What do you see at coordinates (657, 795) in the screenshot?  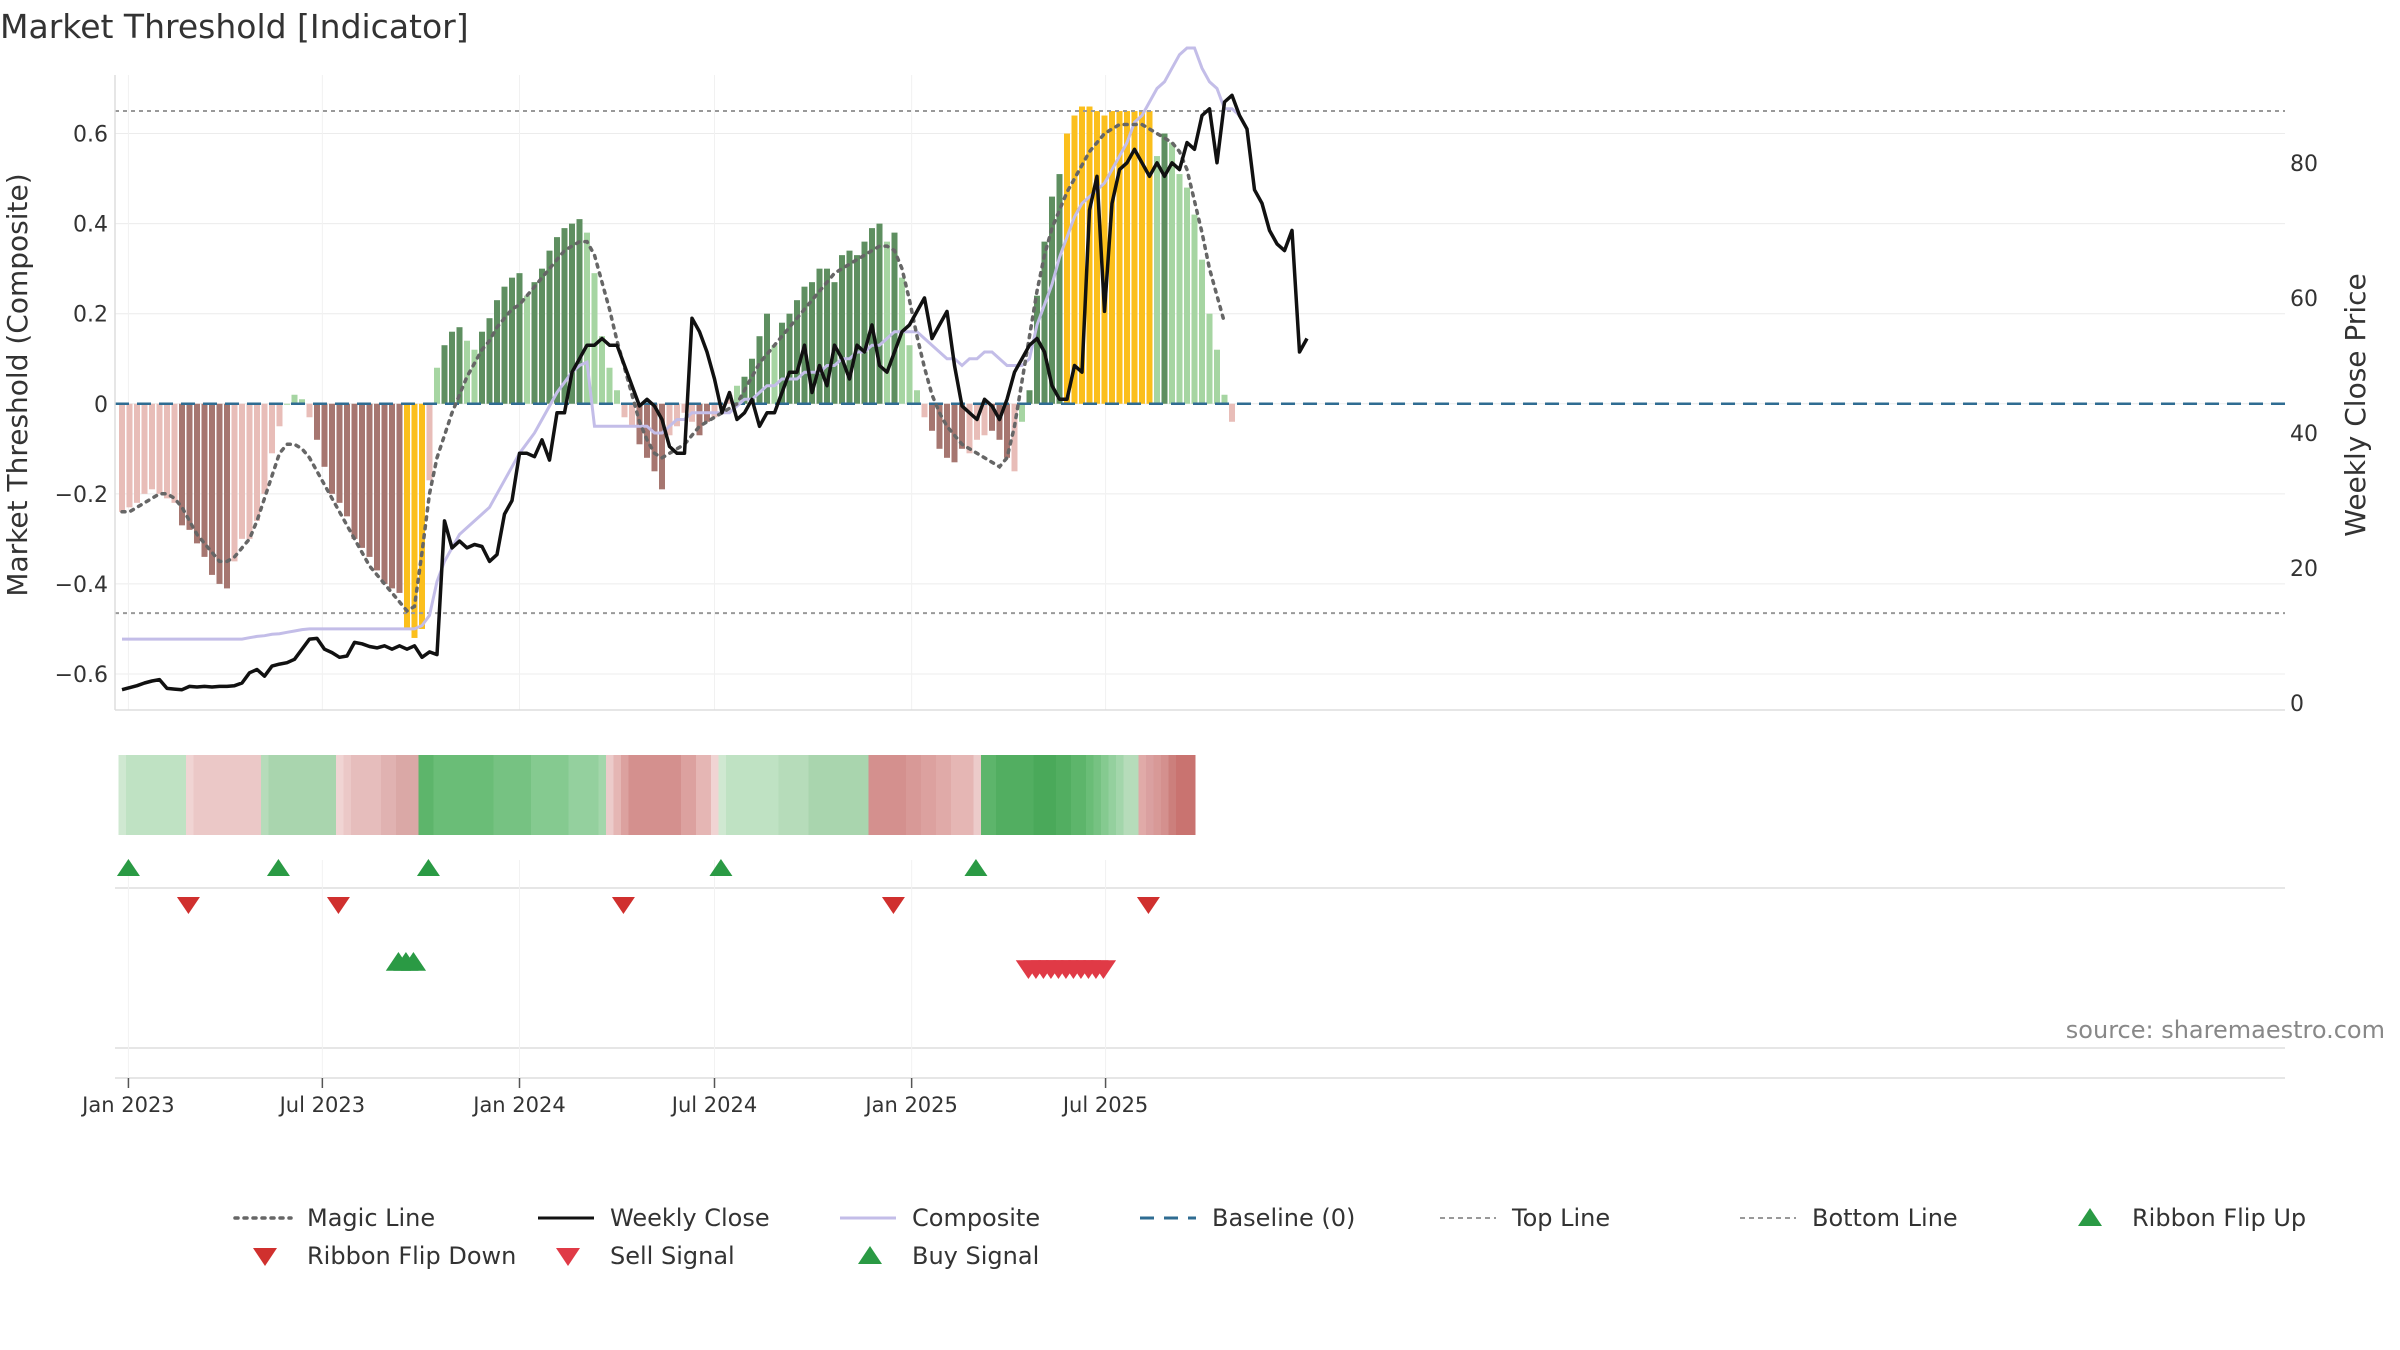 I see `ribbon` at bounding box center [657, 795].